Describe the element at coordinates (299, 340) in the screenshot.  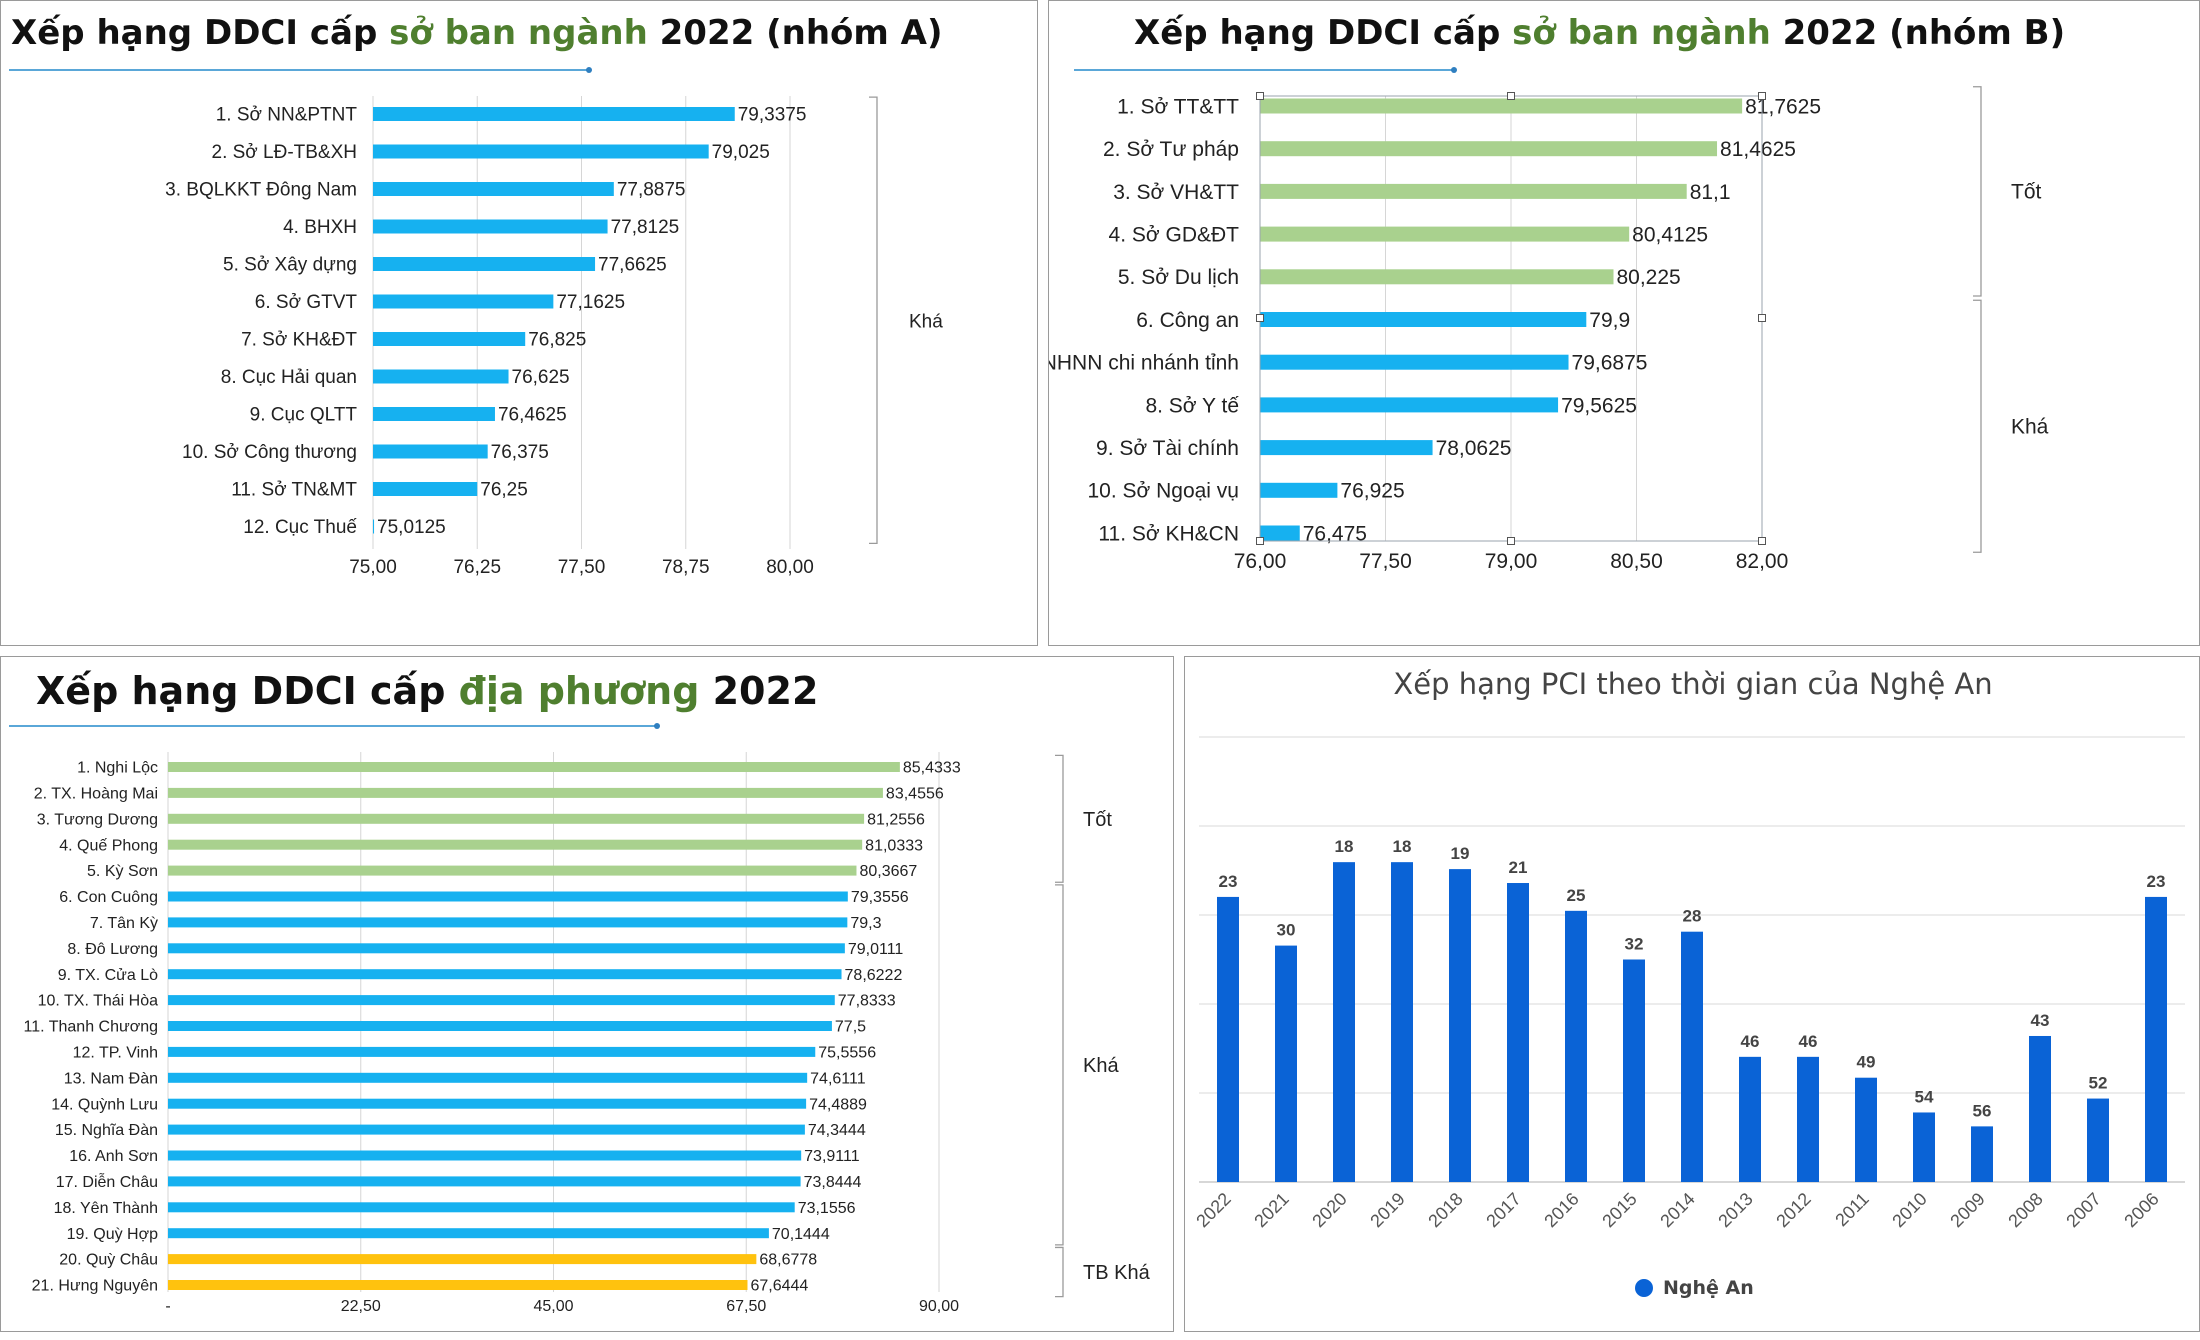
I see `category-label: 7. Sở KH&ĐT` at that location.